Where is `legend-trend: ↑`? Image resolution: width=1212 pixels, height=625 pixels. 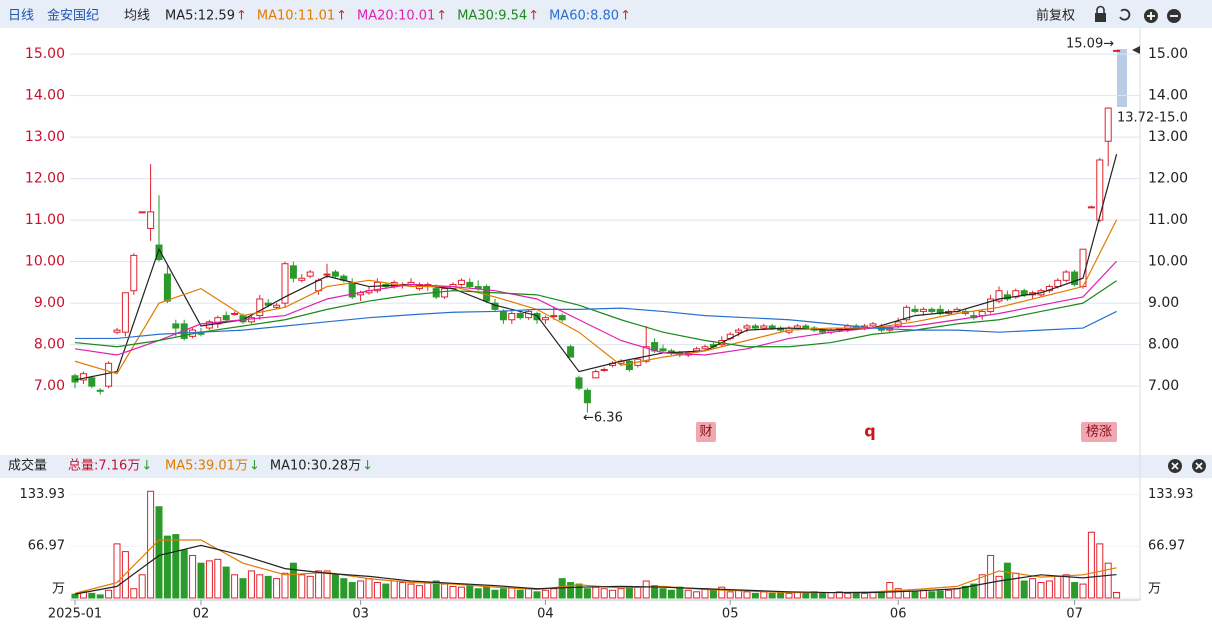
legend-trend: ↑ is located at coordinates (341, 16).